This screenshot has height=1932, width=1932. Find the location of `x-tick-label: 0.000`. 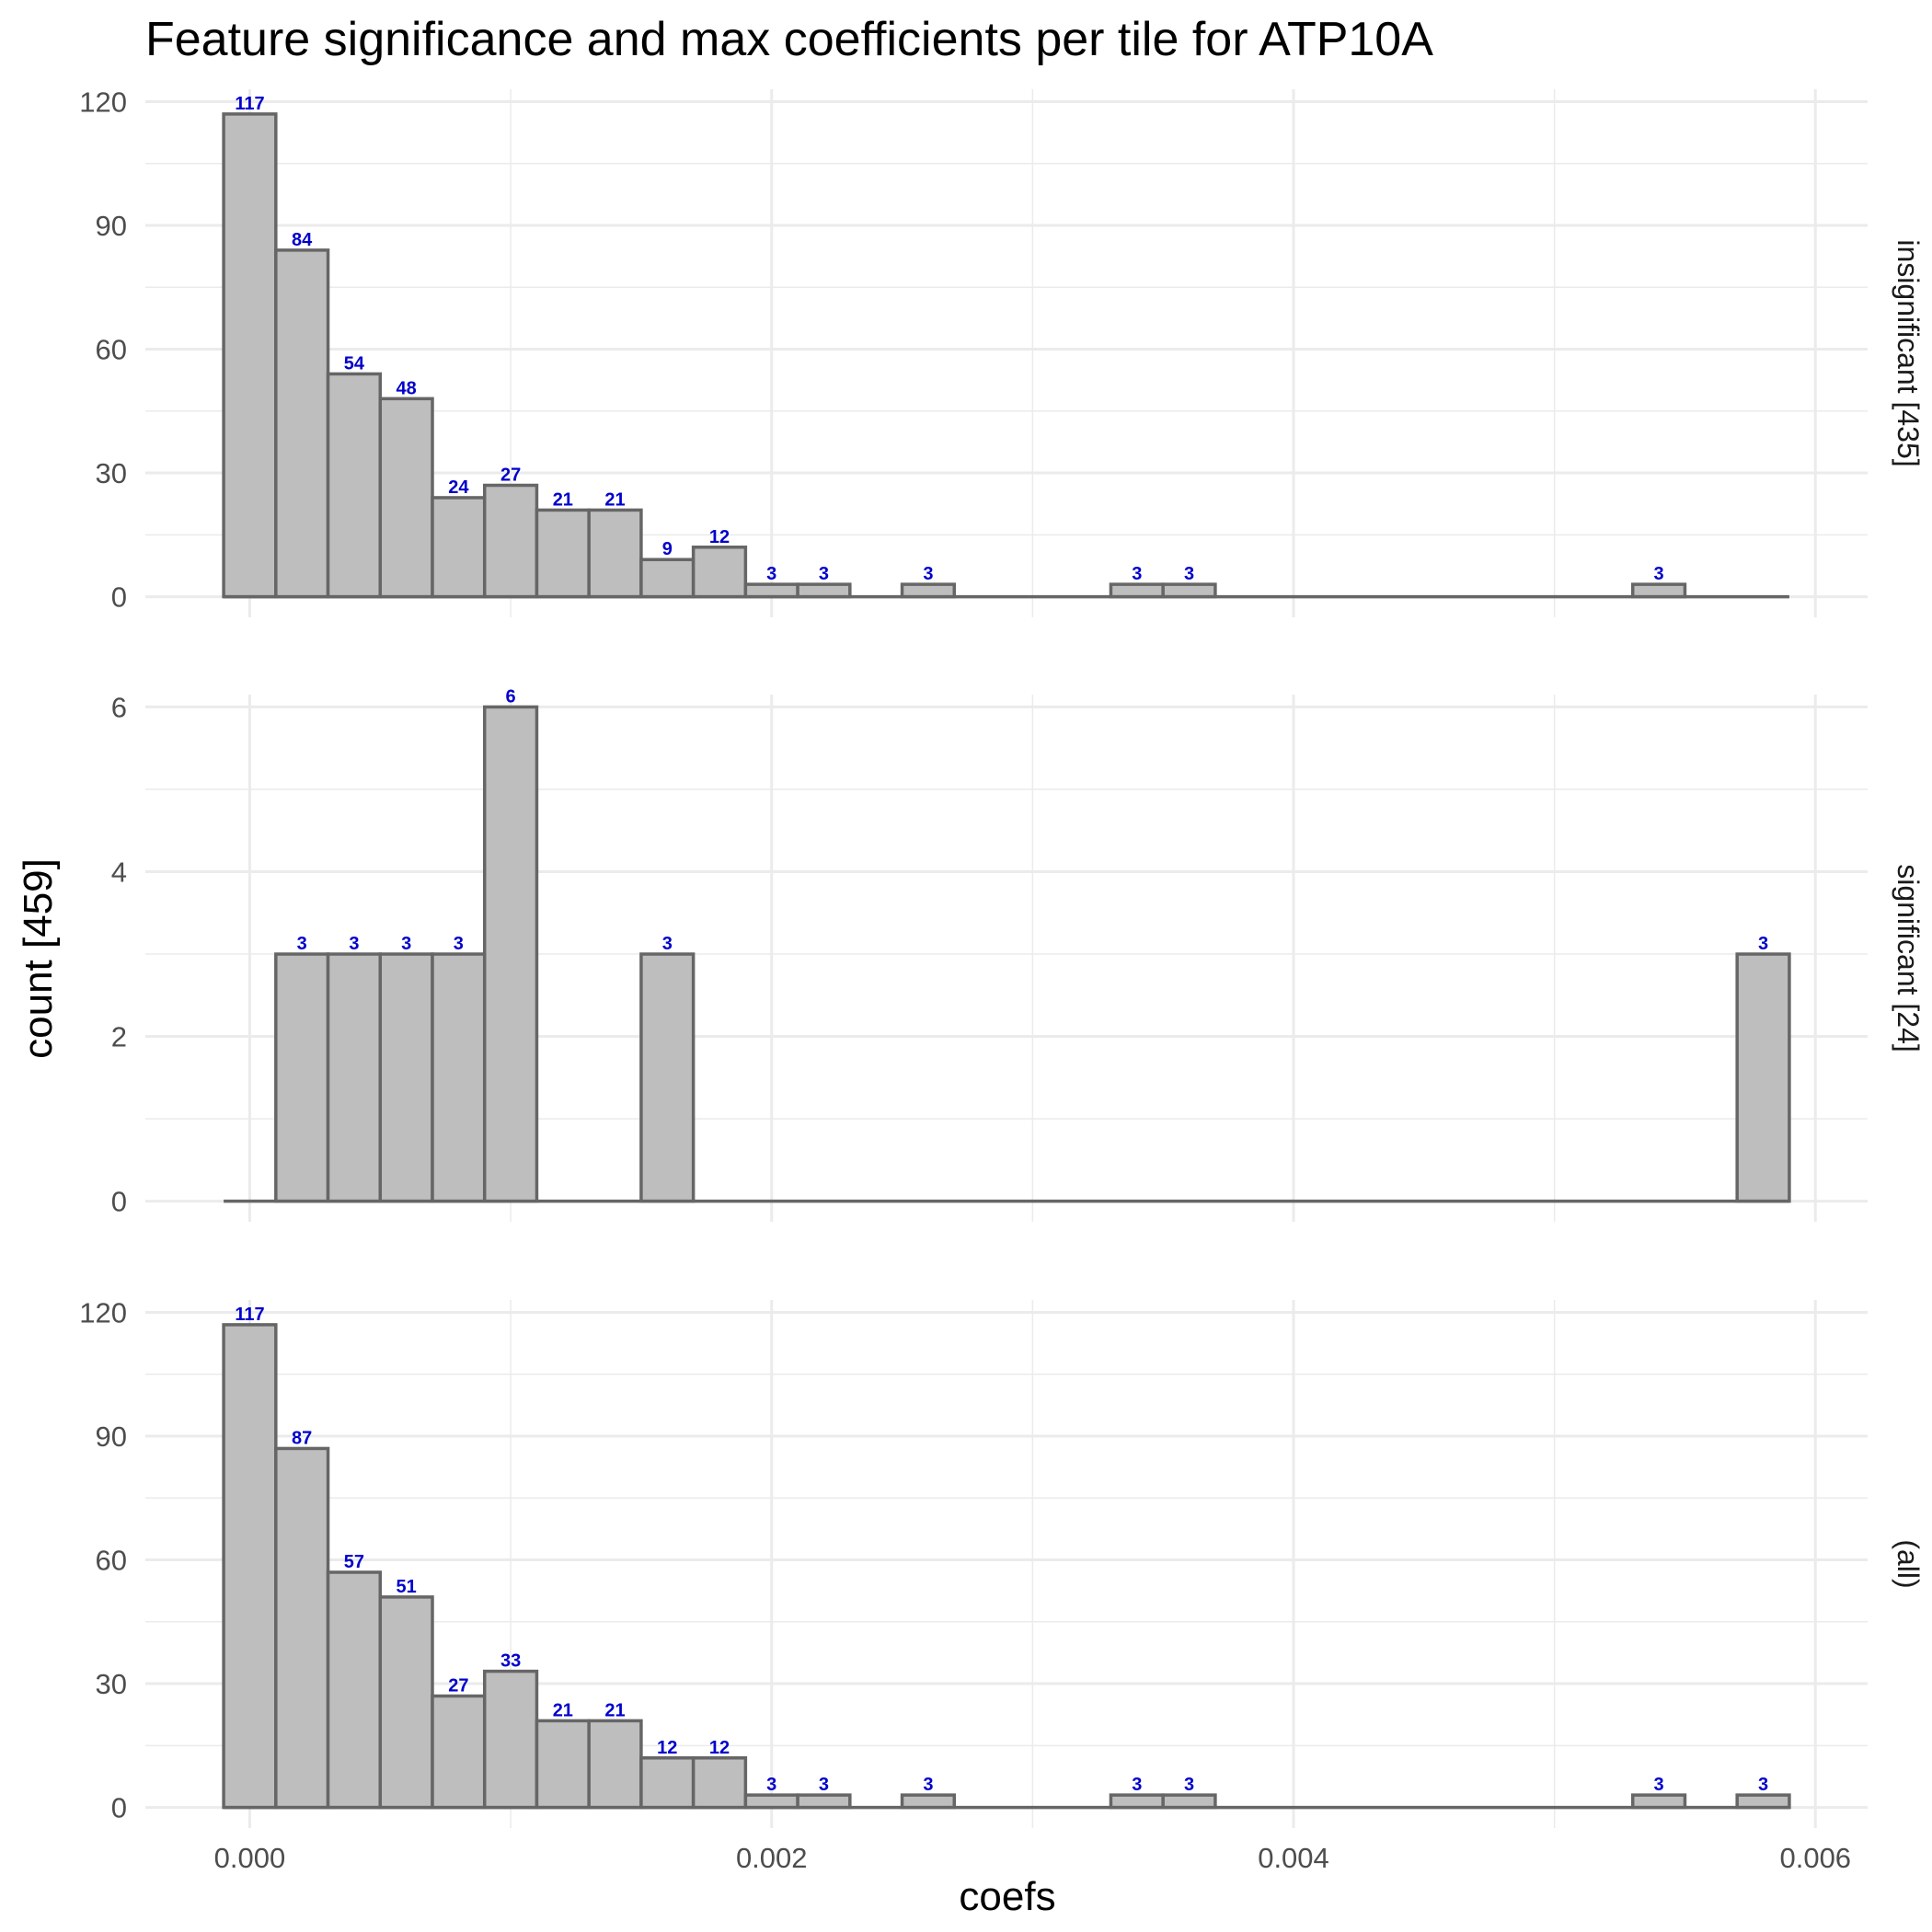

x-tick-label: 0.000 is located at coordinates (250, 1858).